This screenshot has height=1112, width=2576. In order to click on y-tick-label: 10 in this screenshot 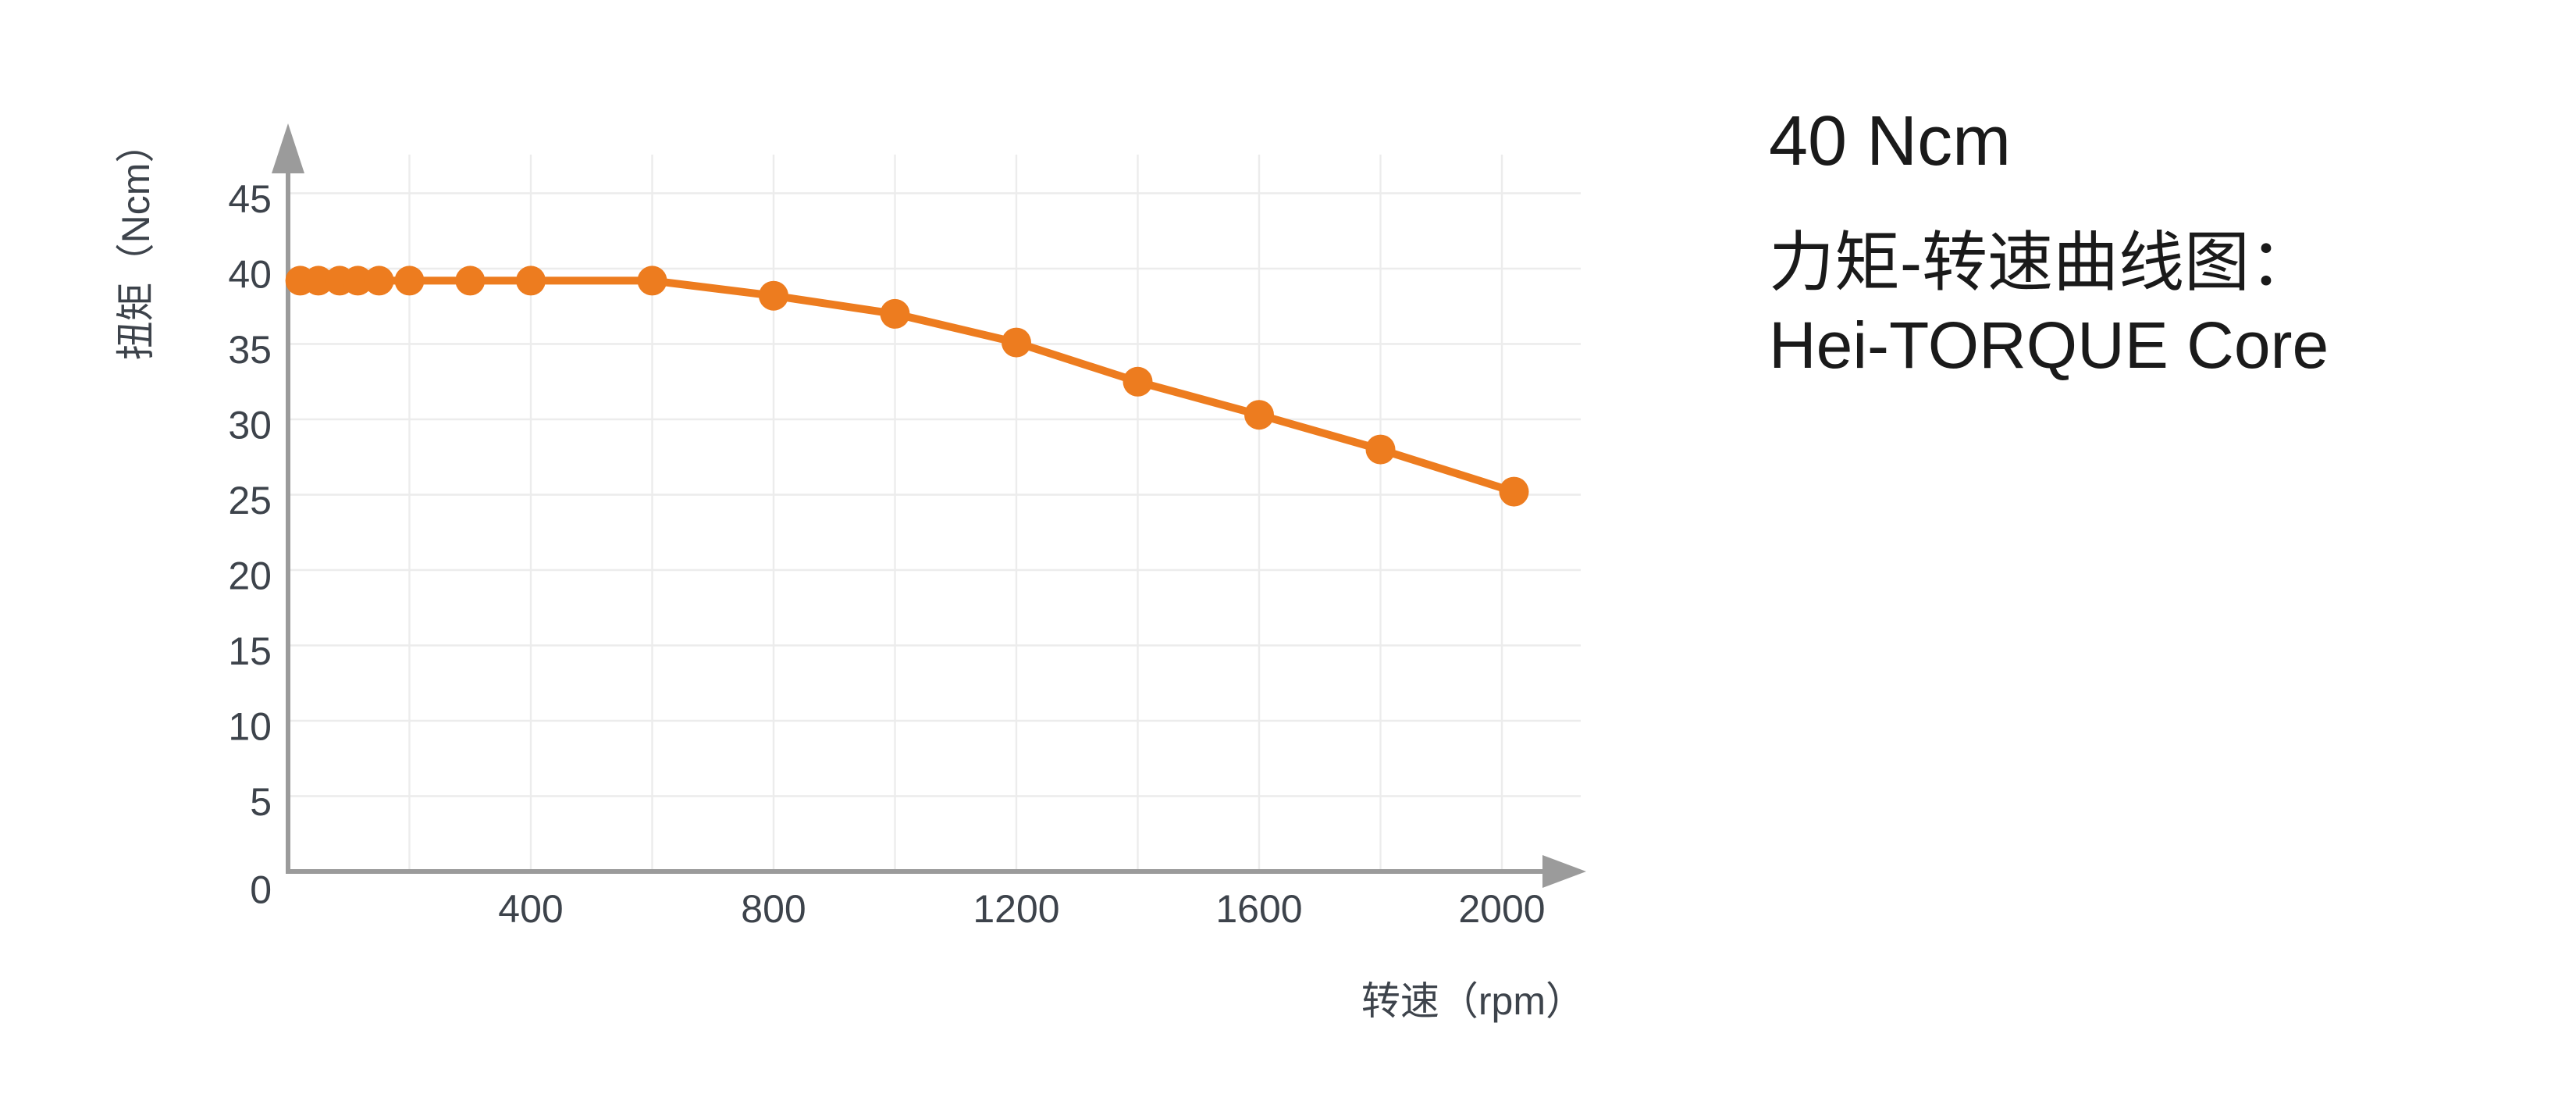, I will do `click(250, 727)`.